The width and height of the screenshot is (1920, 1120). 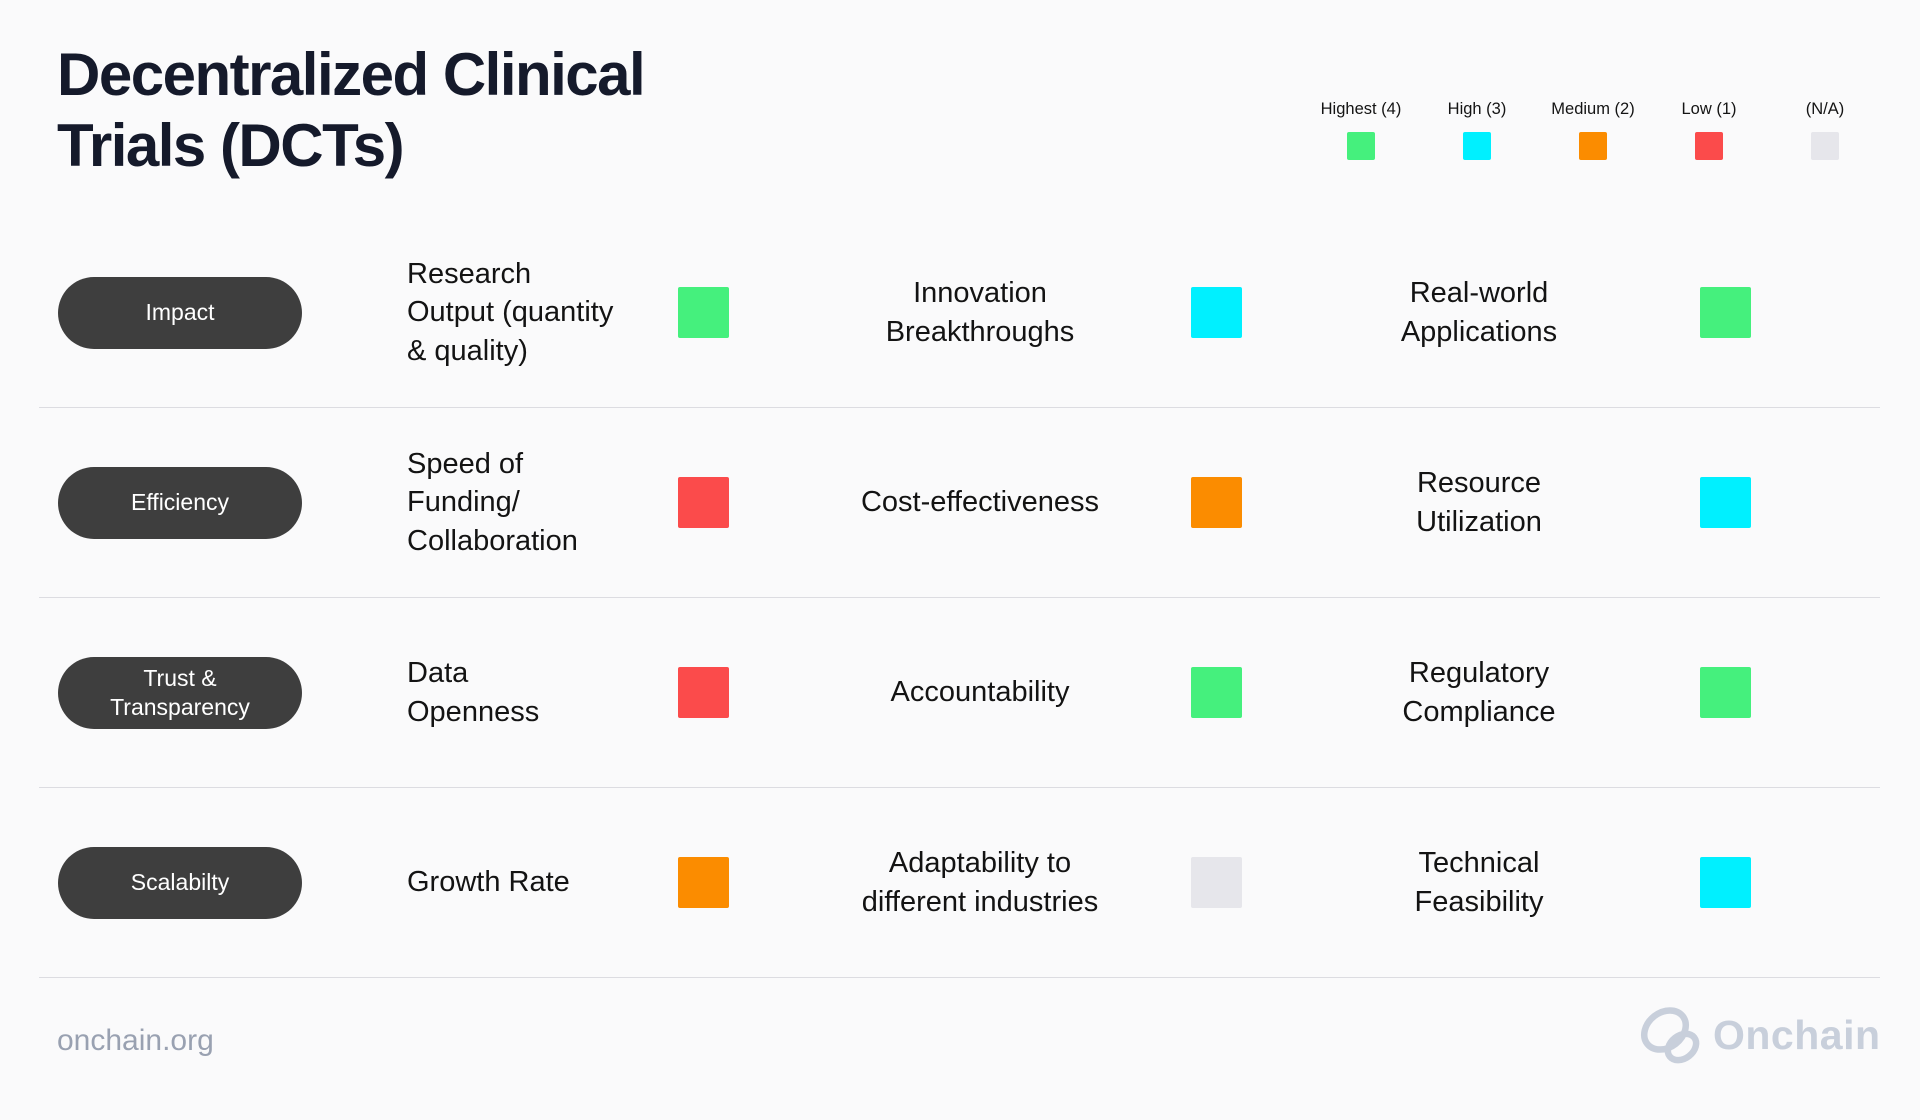 I want to click on page-title: Decentralized Clinical Trials (DCTs), so click(x=351, y=110).